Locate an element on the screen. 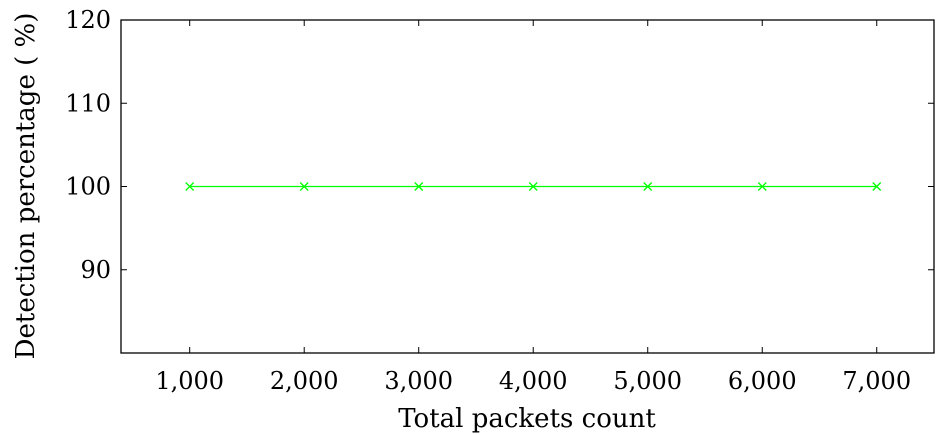 Image resolution: width=936 pixels, height=435 pixels. y-tick-label: 120 is located at coordinates (88, 20).